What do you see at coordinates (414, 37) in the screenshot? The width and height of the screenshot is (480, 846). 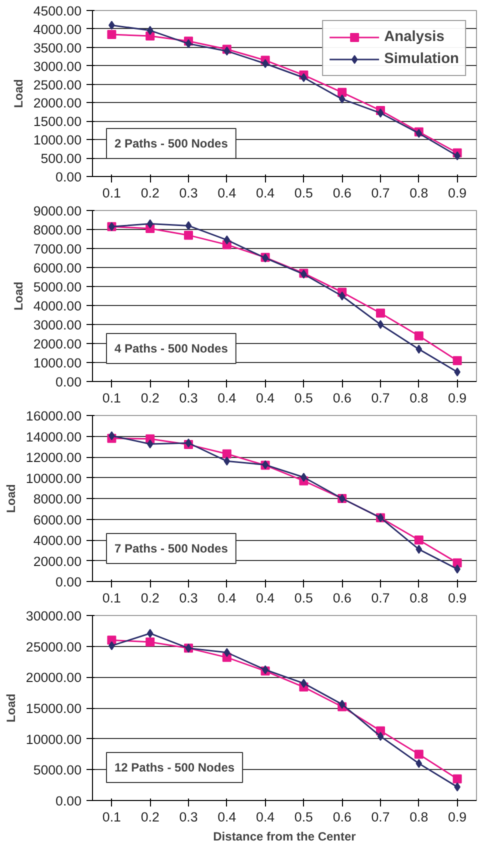 I see `legend-label: Analysis` at bounding box center [414, 37].